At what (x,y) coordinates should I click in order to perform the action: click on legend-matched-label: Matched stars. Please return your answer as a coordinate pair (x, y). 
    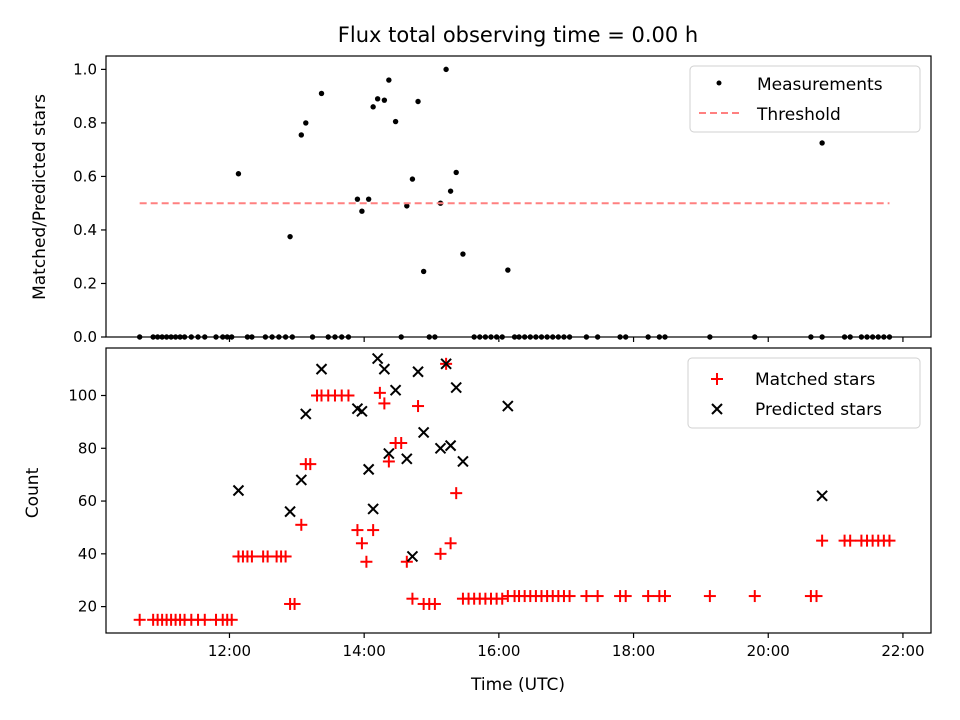
    Looking at the image, I should click on (815, 380).